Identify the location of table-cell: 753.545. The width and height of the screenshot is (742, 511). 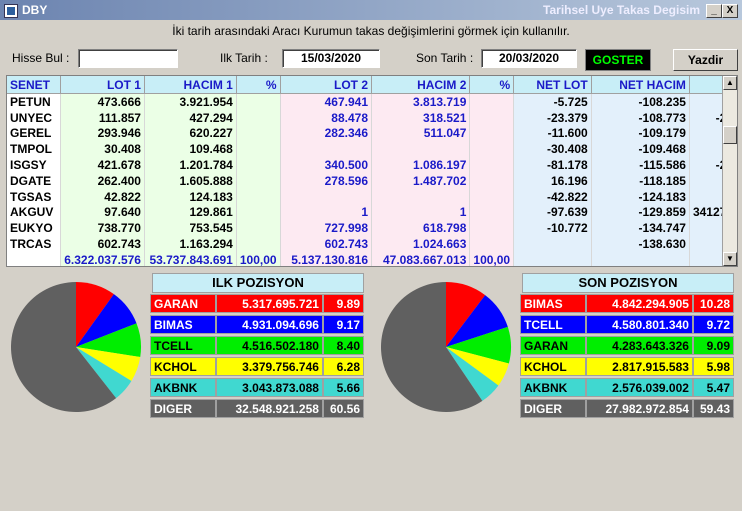
(190, 228).